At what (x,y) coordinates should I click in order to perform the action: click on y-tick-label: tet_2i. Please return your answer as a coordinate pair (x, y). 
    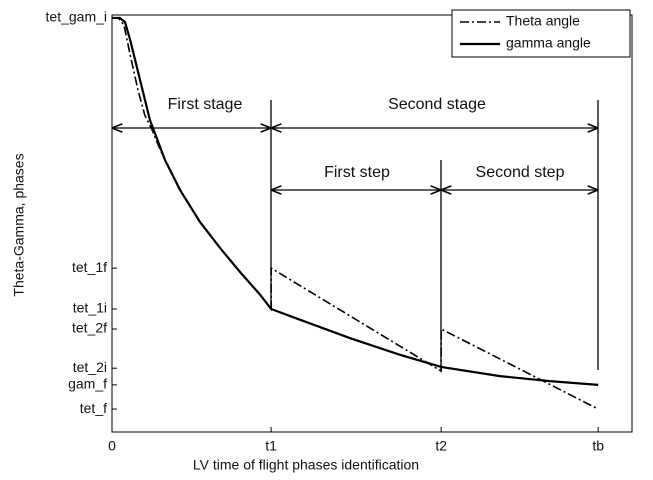
    Looking at the image, I should click on (90, 367).